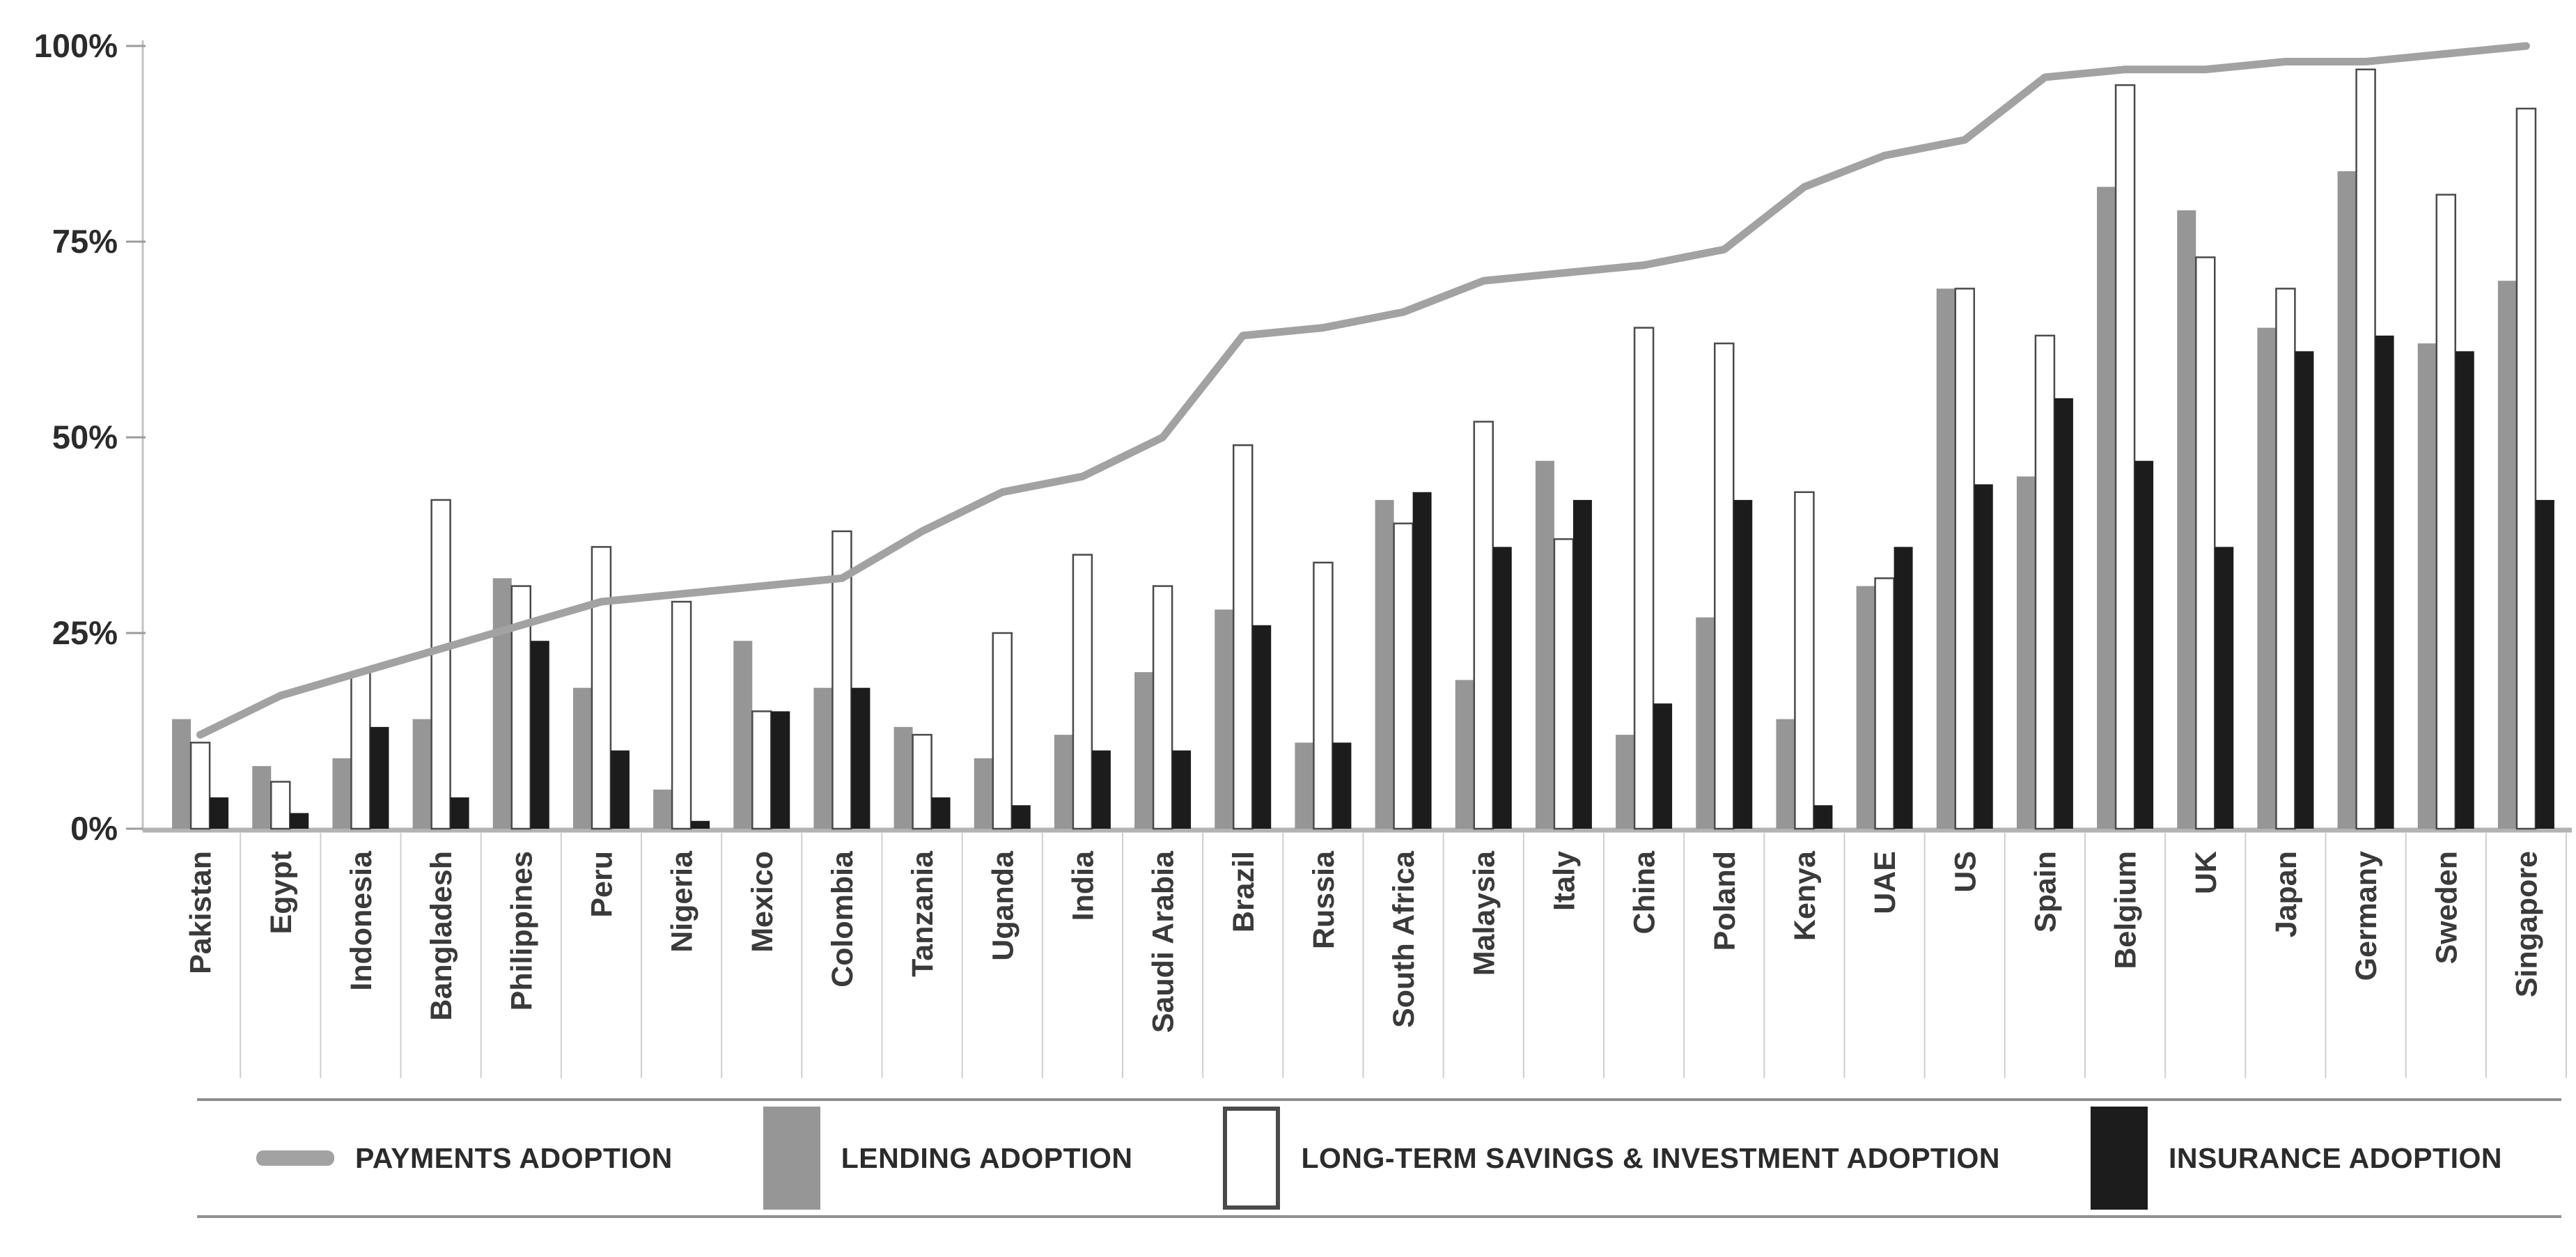 The height and width of the screenshot is (1257, 2576). What do you see at coordinates (1903, 688) in the screenshot?
I see `bar-insurance-uae` at bounding box center [1903, 688].